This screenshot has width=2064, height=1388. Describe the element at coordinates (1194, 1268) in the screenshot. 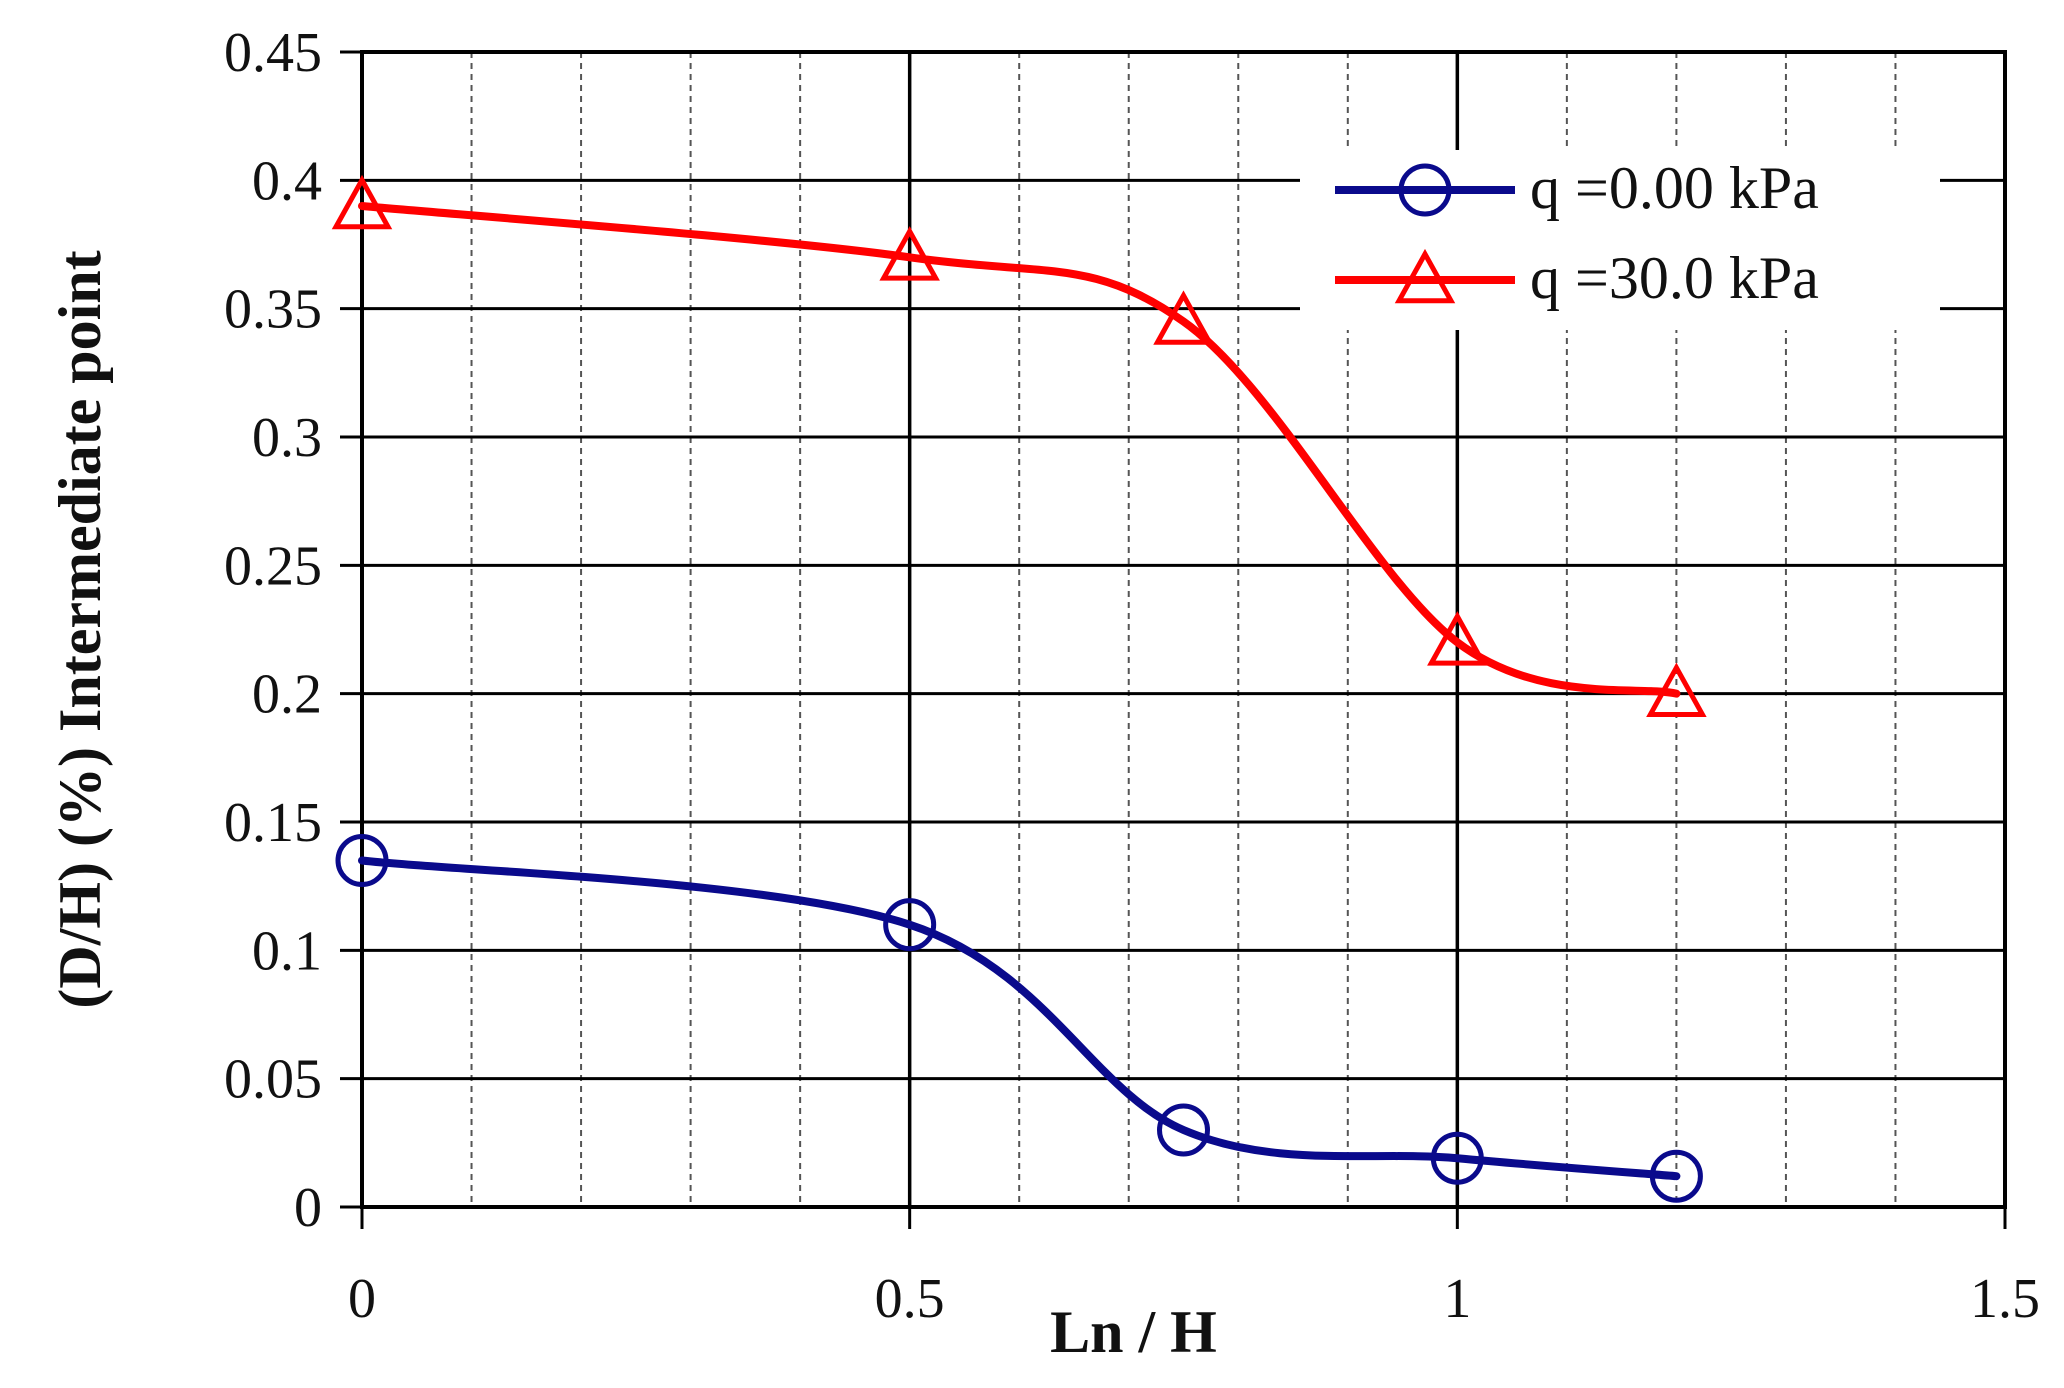

I see `x-tick-labels: 0 0.5 1 1.5` at that location.